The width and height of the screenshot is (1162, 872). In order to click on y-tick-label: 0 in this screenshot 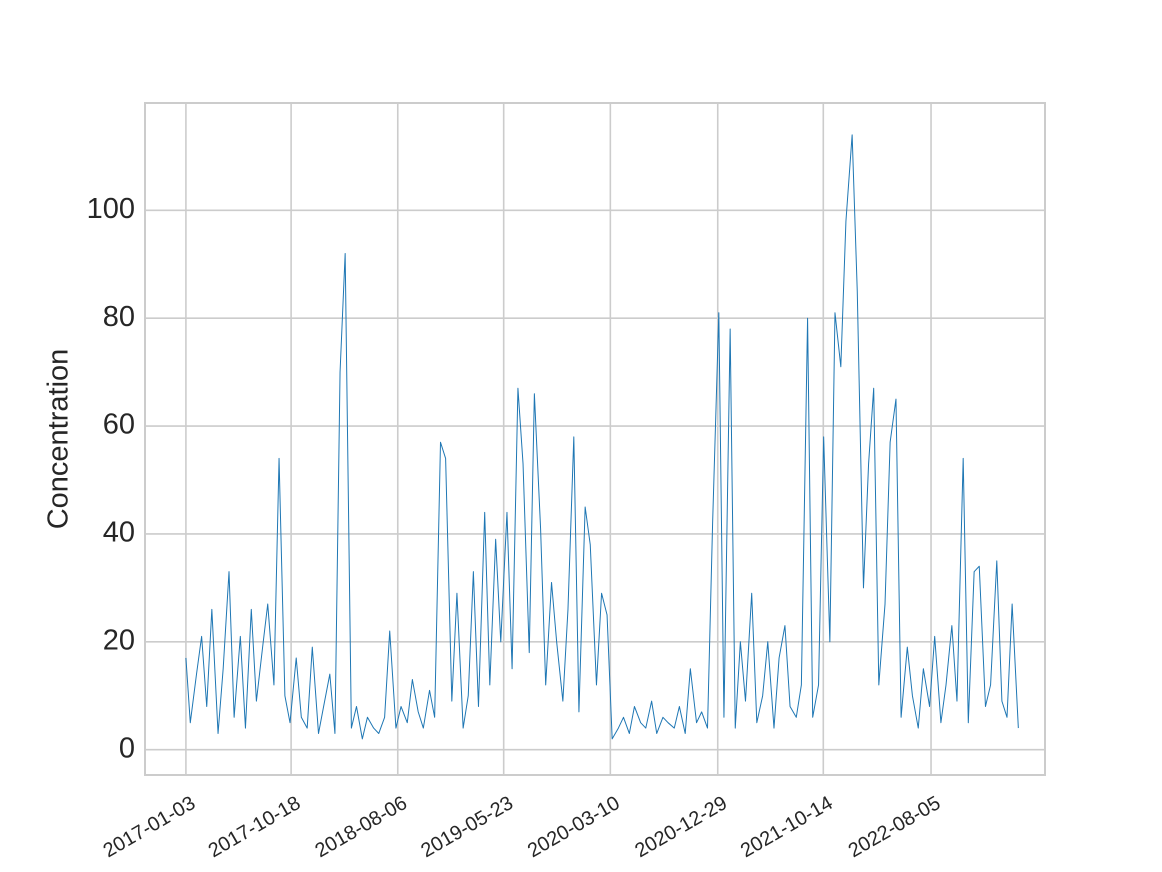, I will do `click(127, 748)`.